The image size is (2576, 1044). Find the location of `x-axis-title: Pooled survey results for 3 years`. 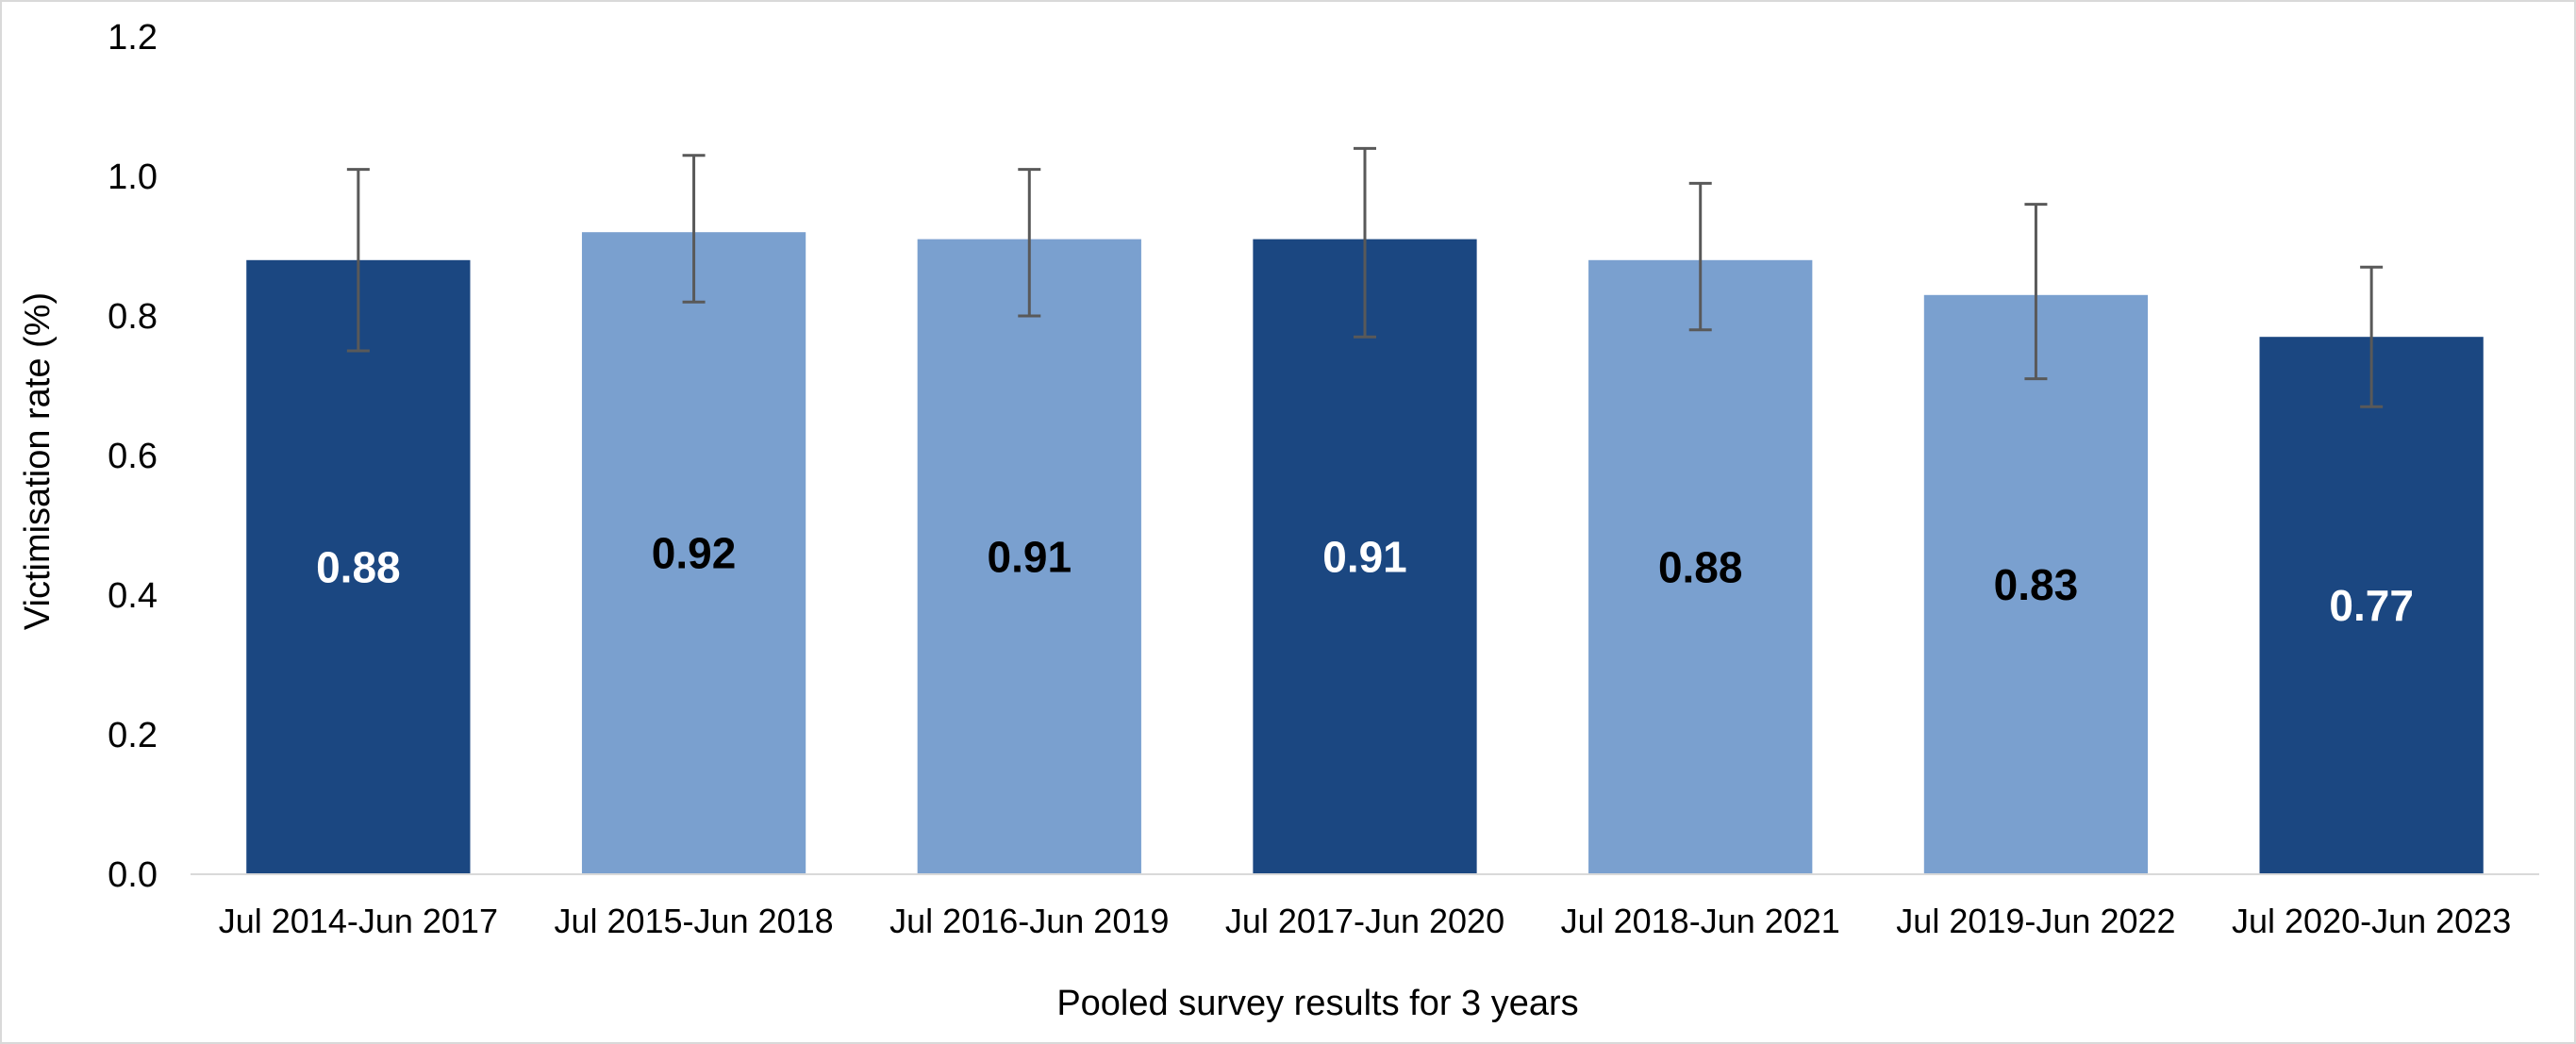

x-axis-title: Pooled survey results for 3 years is located at coordinates (1317, 1003).